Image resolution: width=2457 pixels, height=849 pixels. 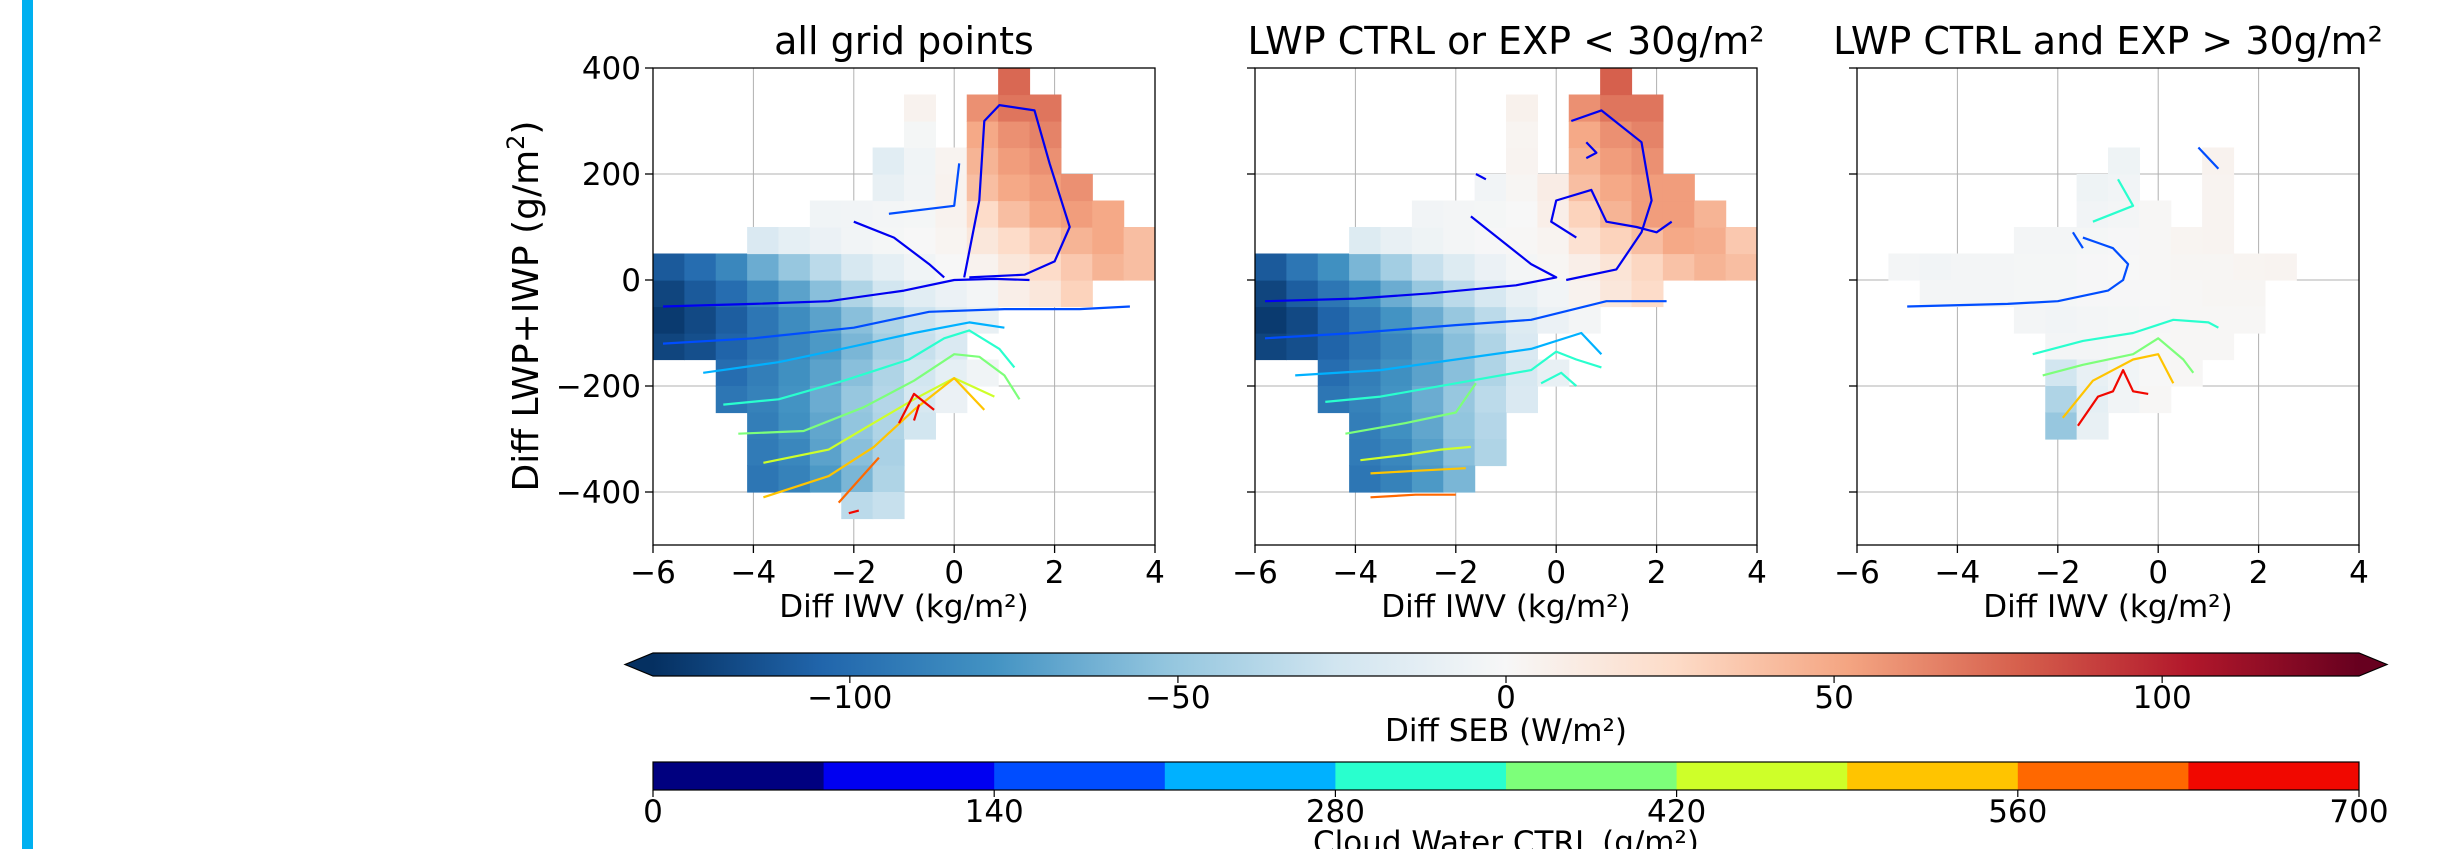 What do you see at coordinates (631, 281) in the screenshot?
I see `y-tick-label: 0` at bounding box center [631, 281].